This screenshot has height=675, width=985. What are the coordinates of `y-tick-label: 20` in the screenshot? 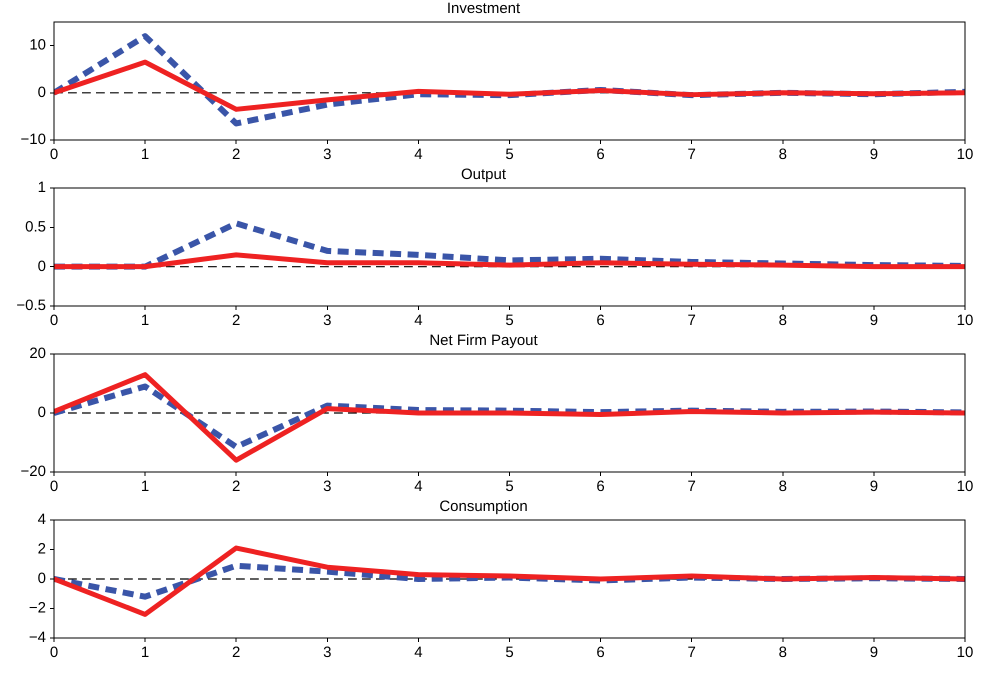 It's located at (37, 353).